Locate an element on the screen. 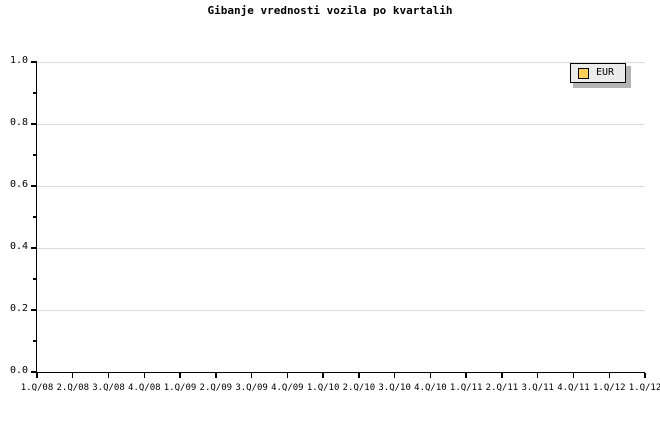 The width and height of the screenshot is (660, 440). y-axis-tick-label: 0.4 is located at coordinates (18, 246).